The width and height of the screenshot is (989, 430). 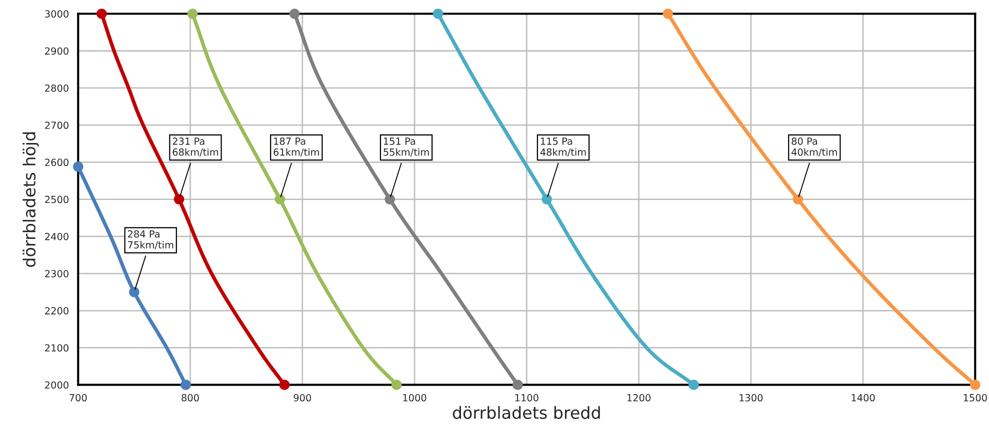 What do you see at coordinates (975, 398) in the screenshot?
I see `x-tick-label: 1500` at bounding box center [975, 398].